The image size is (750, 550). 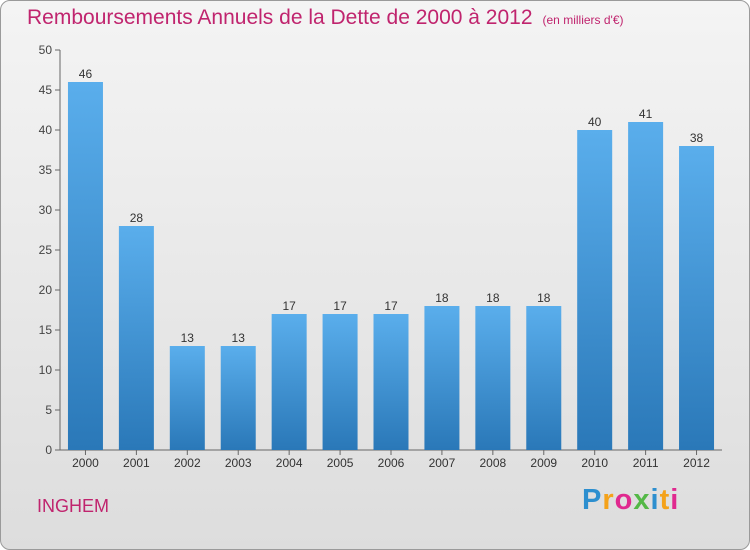 I want to click on proxiti-logo: Proxiti, so click(x=631, y=500).